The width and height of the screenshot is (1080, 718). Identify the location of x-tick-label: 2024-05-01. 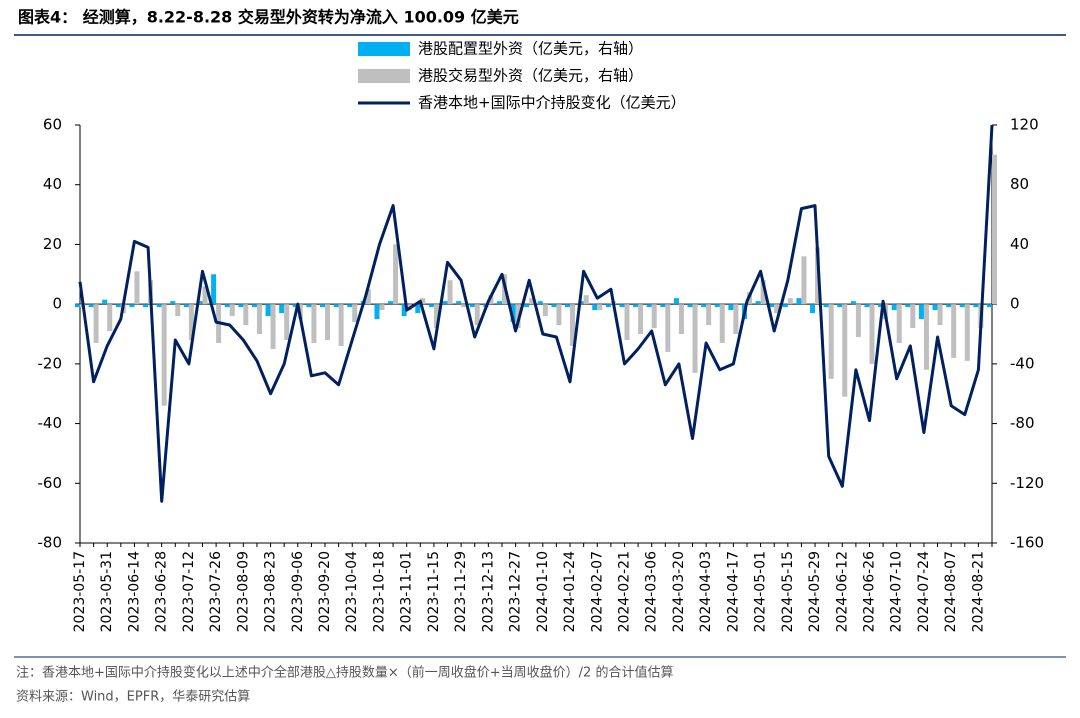
(761, 591).